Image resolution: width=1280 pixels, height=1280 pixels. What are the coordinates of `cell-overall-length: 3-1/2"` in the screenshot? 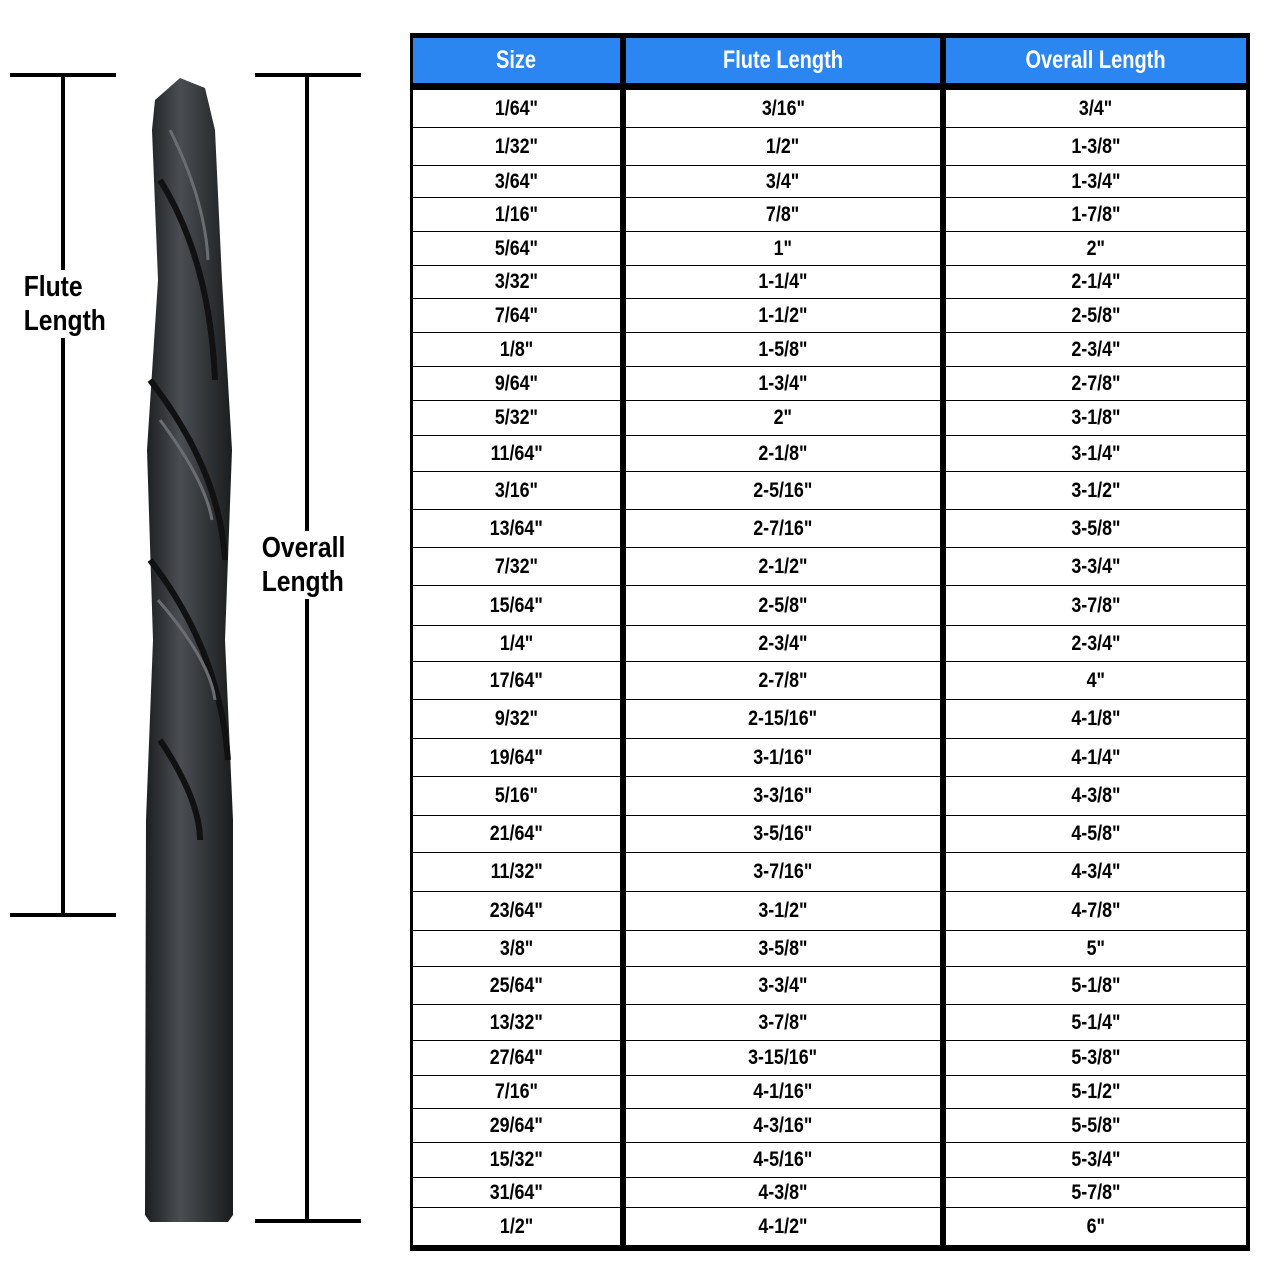 It's located at (1096, 490).